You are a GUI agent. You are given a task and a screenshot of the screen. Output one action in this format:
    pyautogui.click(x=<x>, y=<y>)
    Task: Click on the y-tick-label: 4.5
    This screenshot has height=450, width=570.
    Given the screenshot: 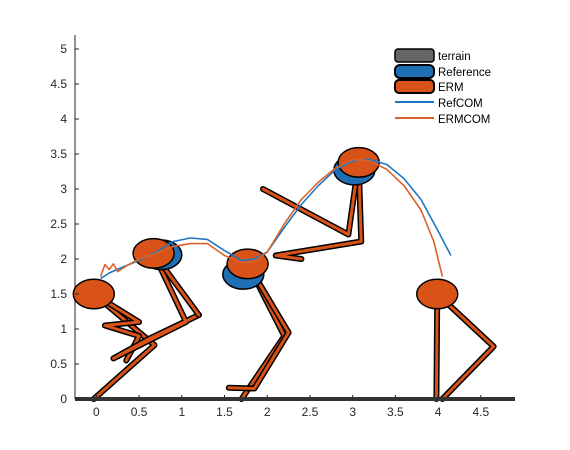 What is the action you would take?
    pyautogui.click(x=58, y=84)
    